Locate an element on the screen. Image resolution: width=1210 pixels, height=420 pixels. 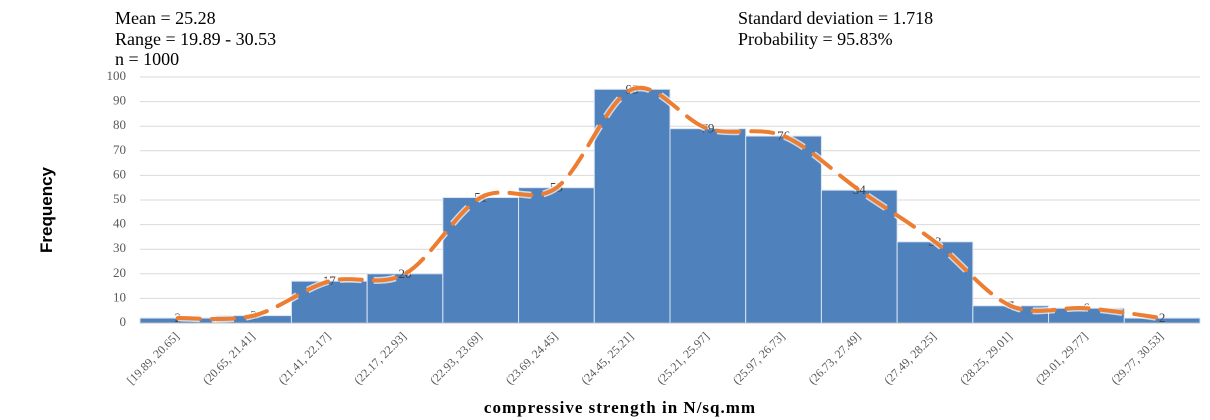
x-tick-label: (21.41, 22.17] is located at coordinates (304, 358).